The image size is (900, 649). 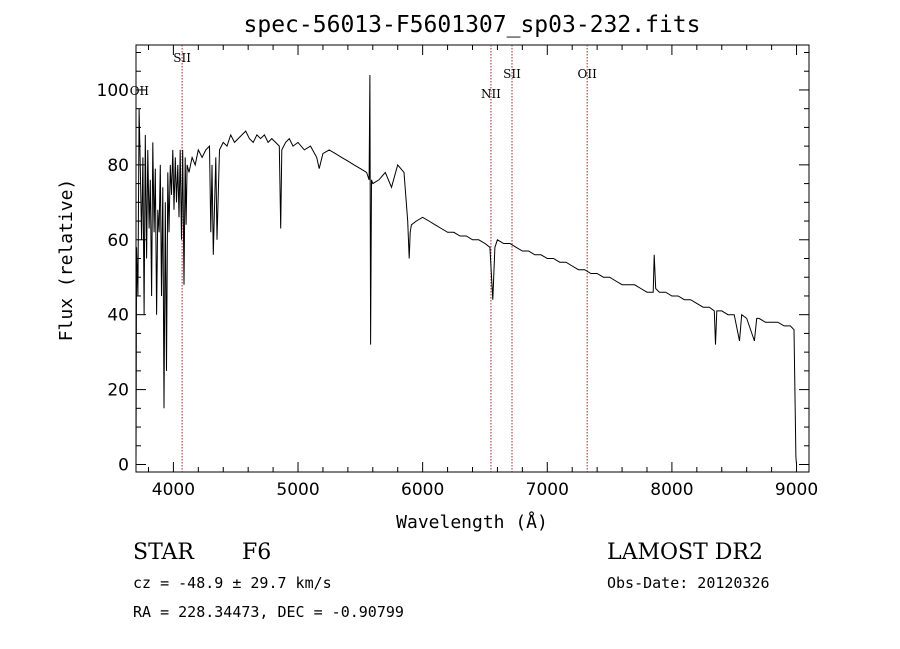 What do you see at coordinates (547, 490) in the screenshot?
I see `x-tick-label: 7000` at bounding box center [547, 490].